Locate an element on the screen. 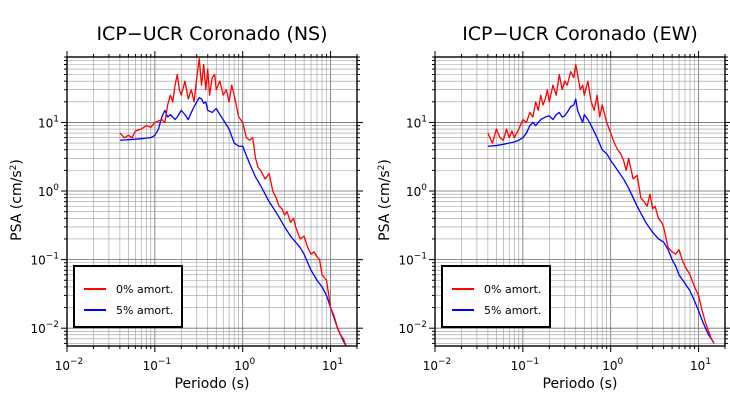  chart-title: ICP−UCR Coronado (NS) is located at coordinates (211, 34).